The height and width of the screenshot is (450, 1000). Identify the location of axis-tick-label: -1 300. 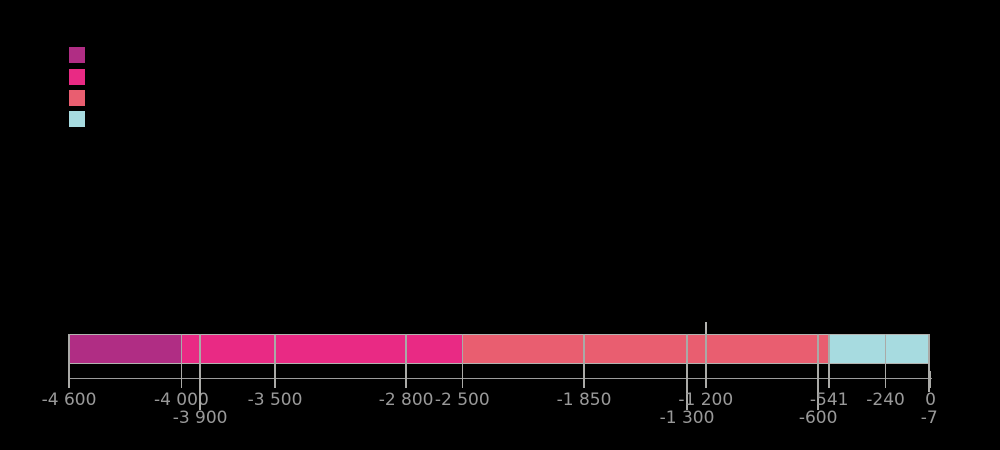
(687, 418).